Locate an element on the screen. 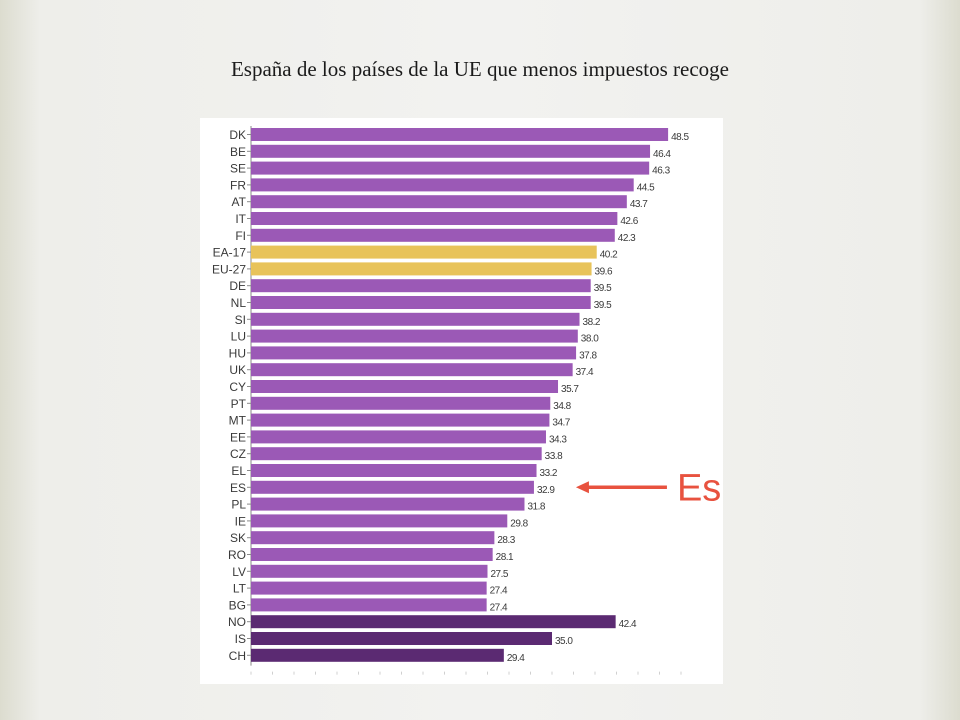  bar-de is located at coordinates (421, 286).